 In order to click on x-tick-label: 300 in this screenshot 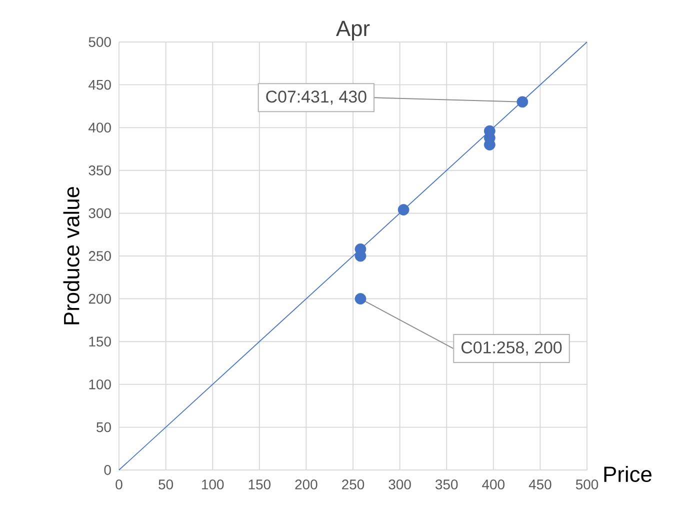, I will do `click(399, 485)`.